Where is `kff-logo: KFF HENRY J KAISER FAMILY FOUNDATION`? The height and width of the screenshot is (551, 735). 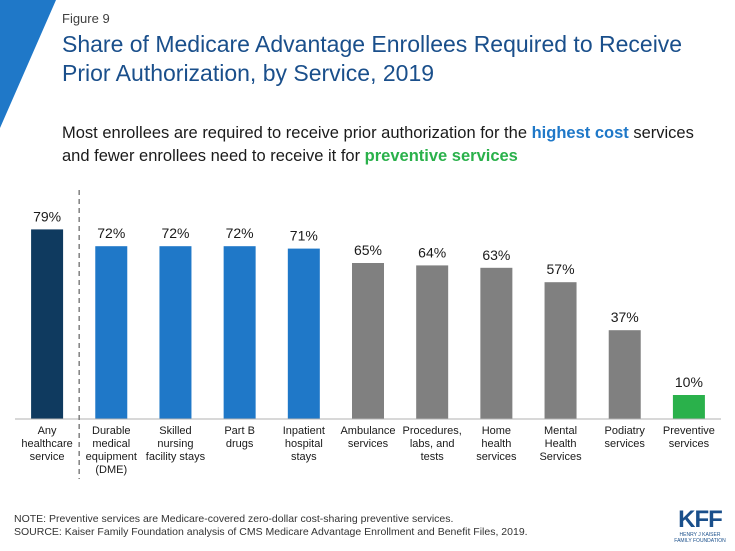 kff-logo: KFF HENRY J KAISER FAMILY FOUNDATION is located at coordinates (700, 525).